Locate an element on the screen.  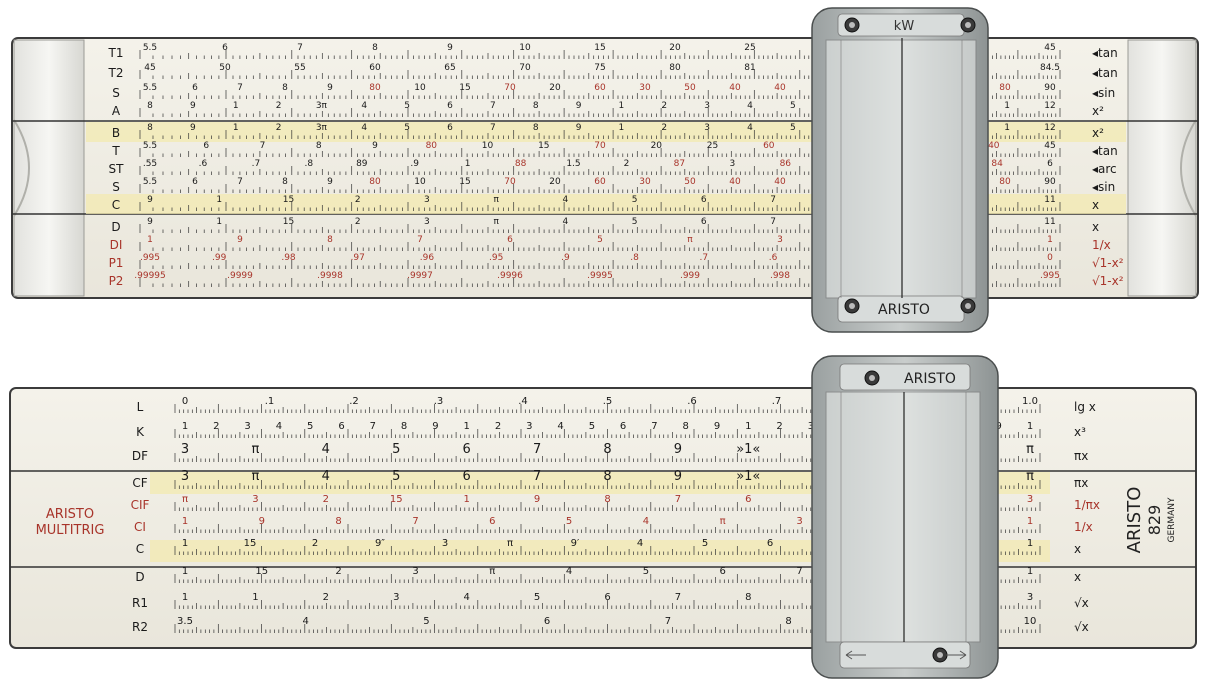
front-scale-label: 70 is located at coordinates (510, 182).